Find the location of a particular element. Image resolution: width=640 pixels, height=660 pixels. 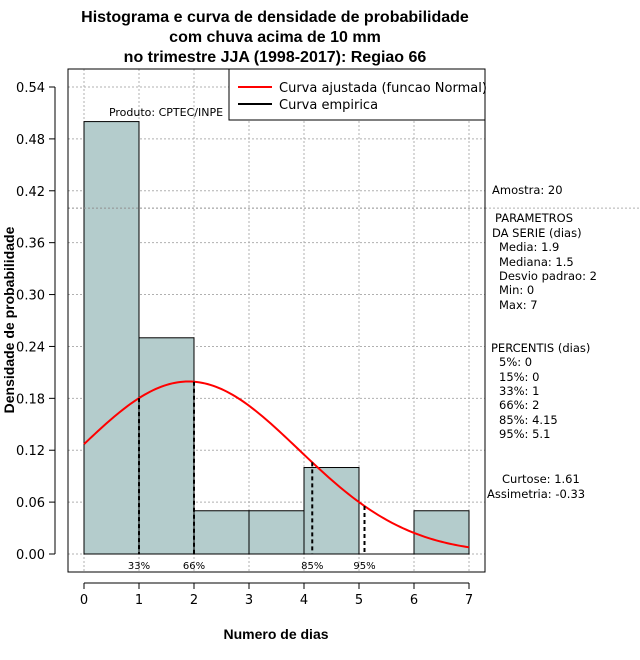

stats-percentiles-title: PERCENTIS (dias) is located at coordinates (540, 348).